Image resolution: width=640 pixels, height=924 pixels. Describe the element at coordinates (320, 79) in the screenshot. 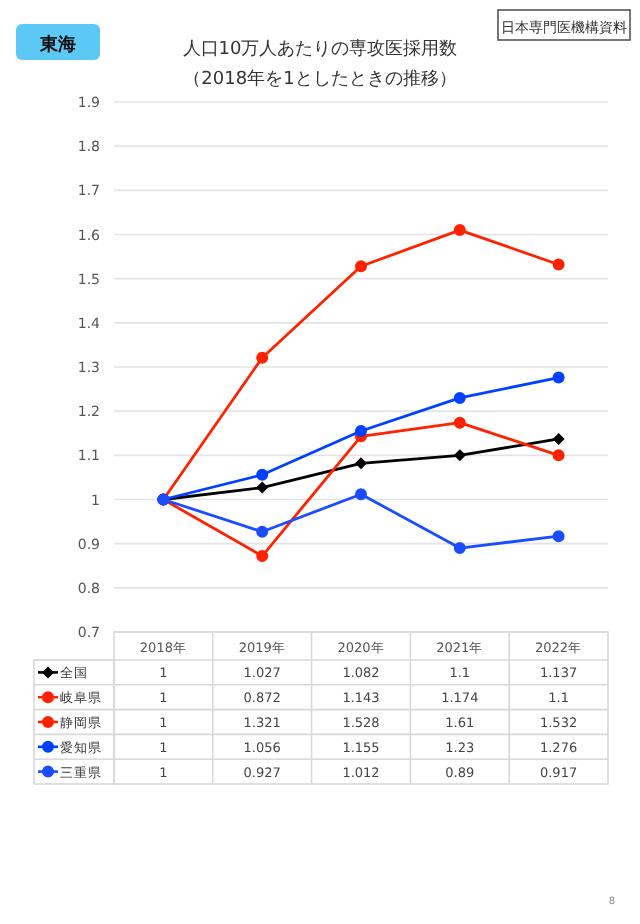

I see `chart-subtitle: （2018年を1としたときの推移）` at that location.